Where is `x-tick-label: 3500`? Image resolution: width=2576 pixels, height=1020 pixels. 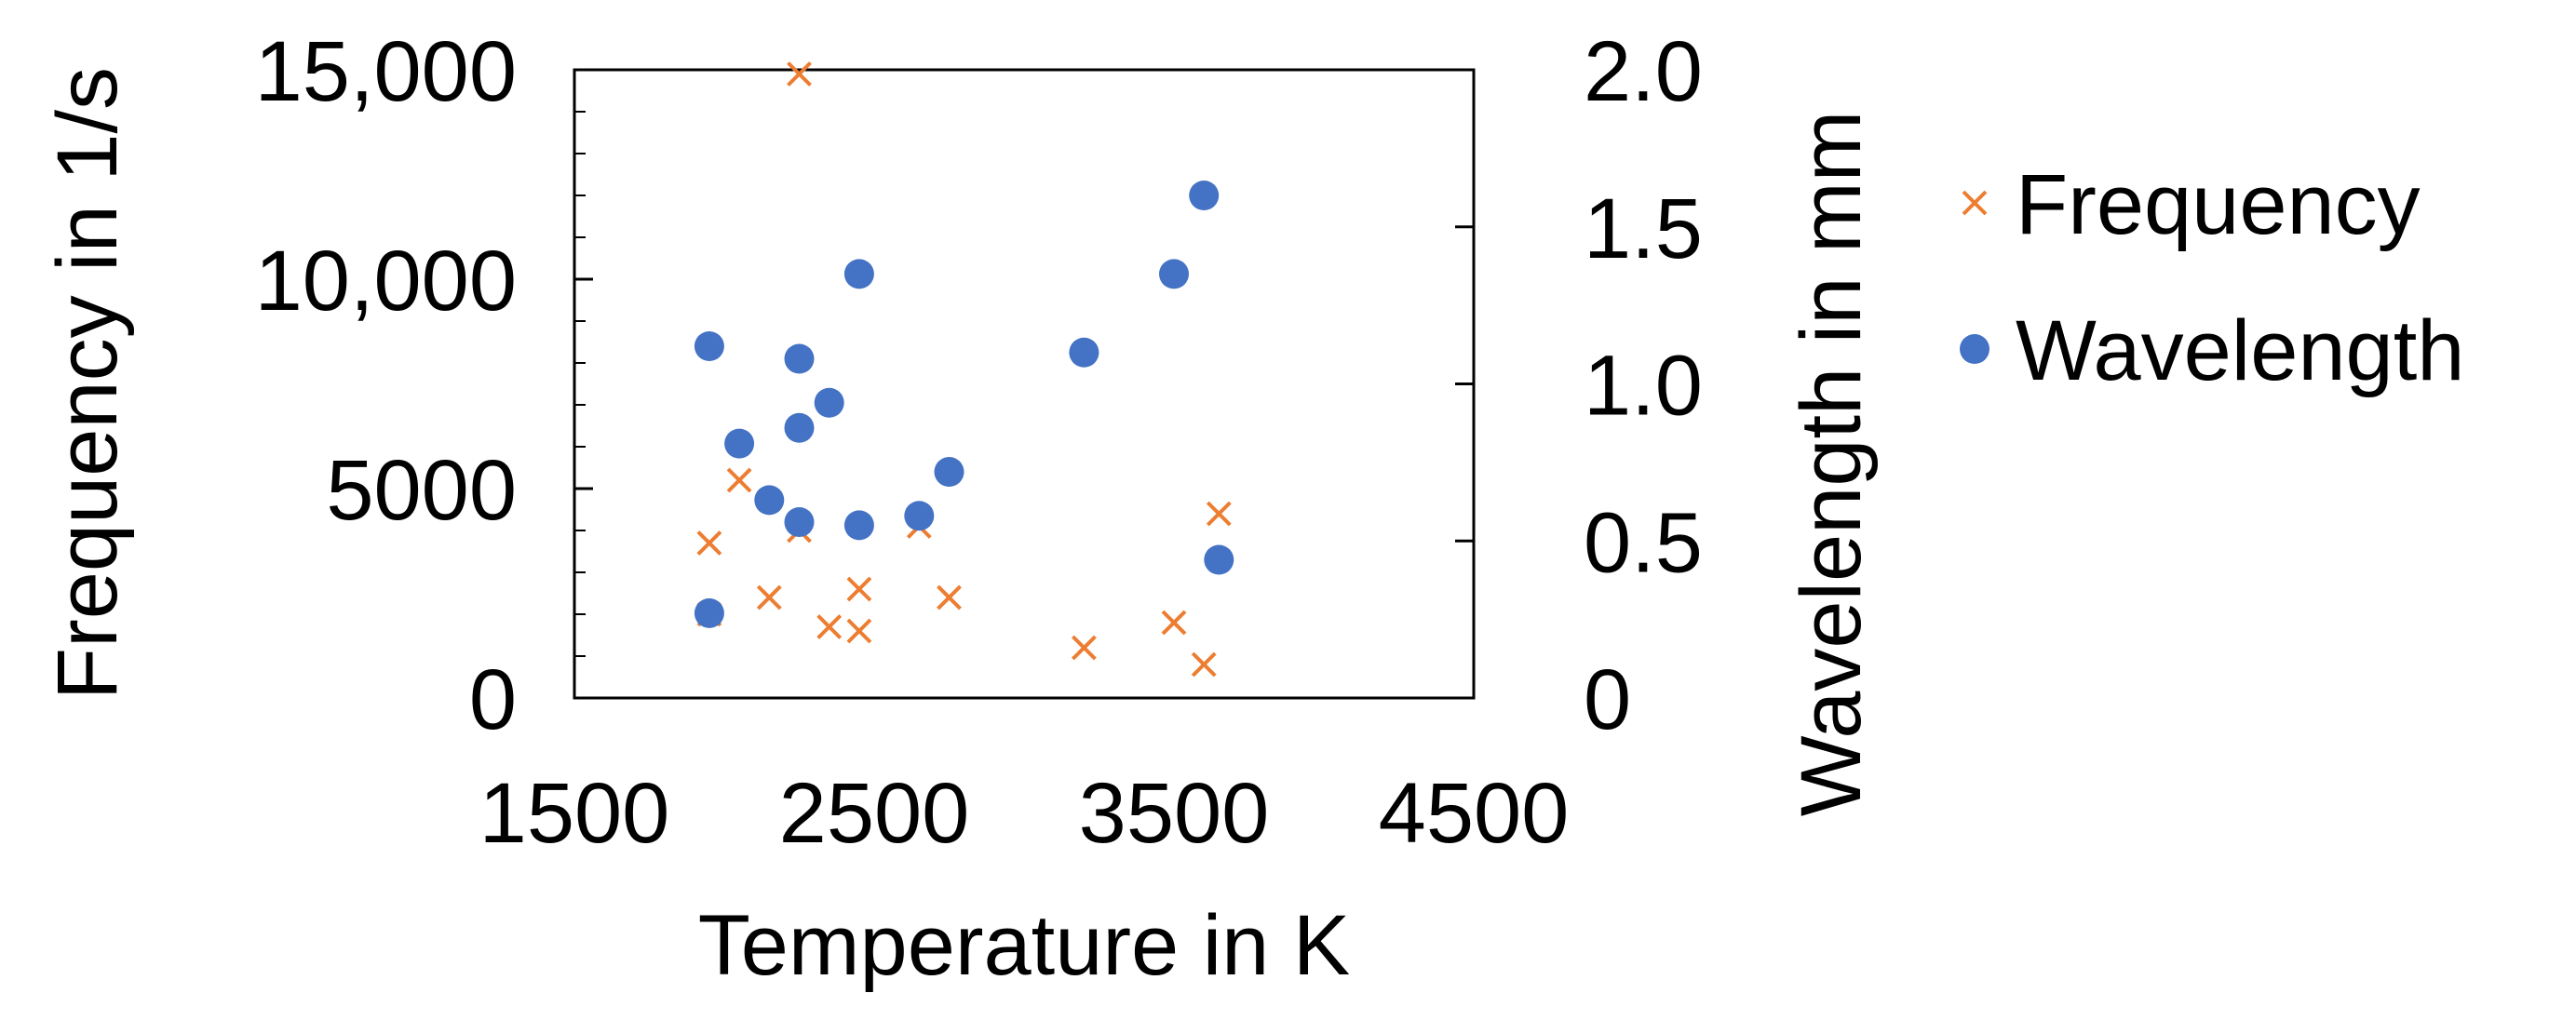 x-tick-label: 3500 is located at coordinates (1174, 813).